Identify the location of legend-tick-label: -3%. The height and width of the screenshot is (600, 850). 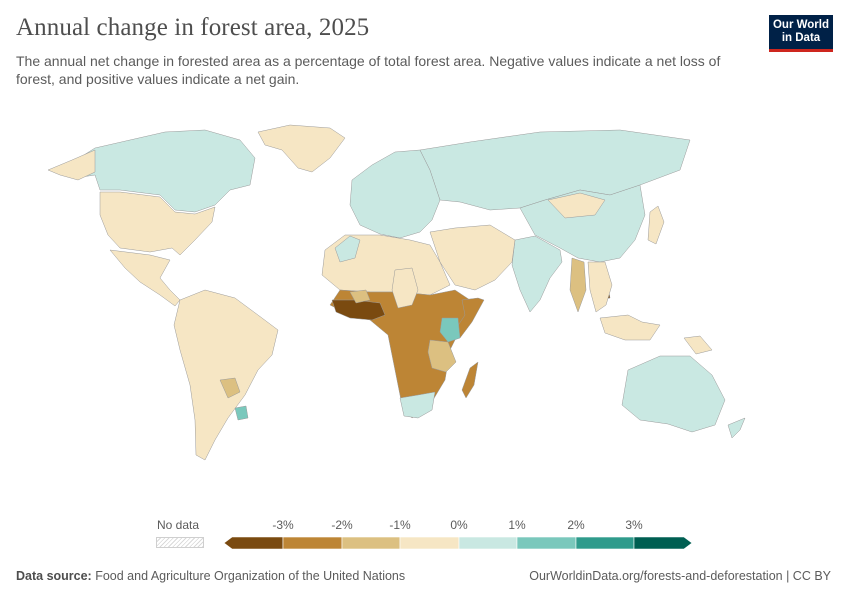
(283, 525).